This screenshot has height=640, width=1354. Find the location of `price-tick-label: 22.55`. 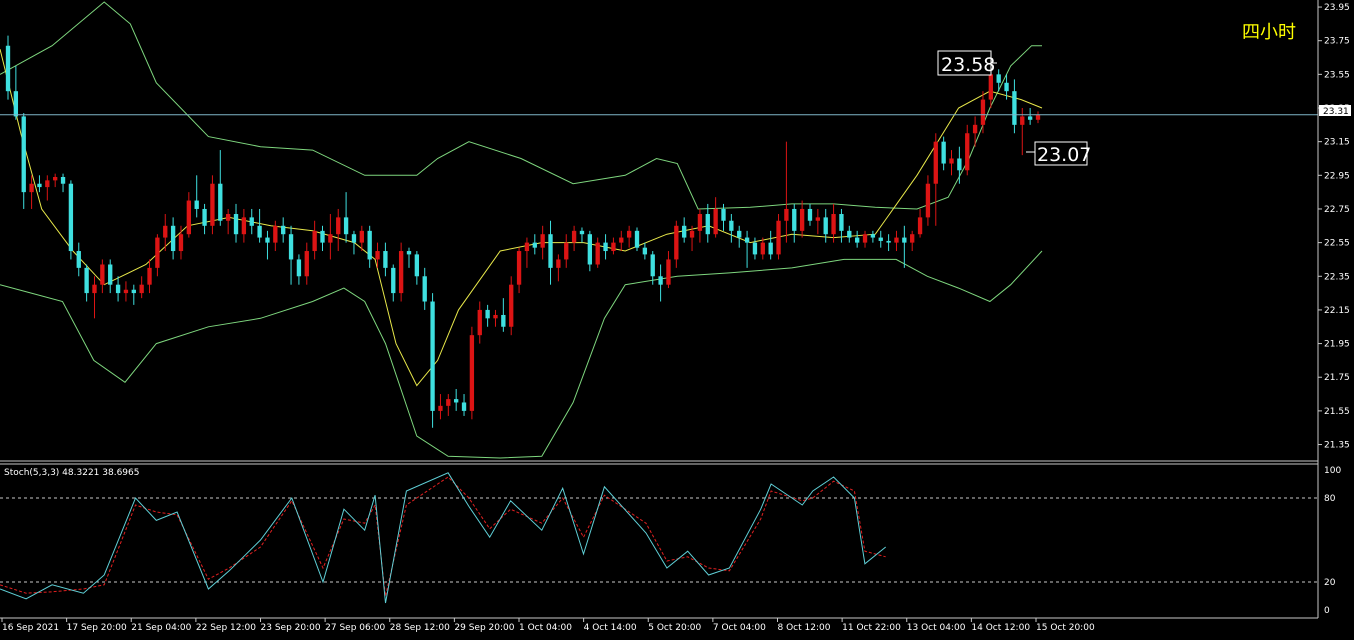

price-tick-label: 22.55 is located at coordinates (1337, 244).